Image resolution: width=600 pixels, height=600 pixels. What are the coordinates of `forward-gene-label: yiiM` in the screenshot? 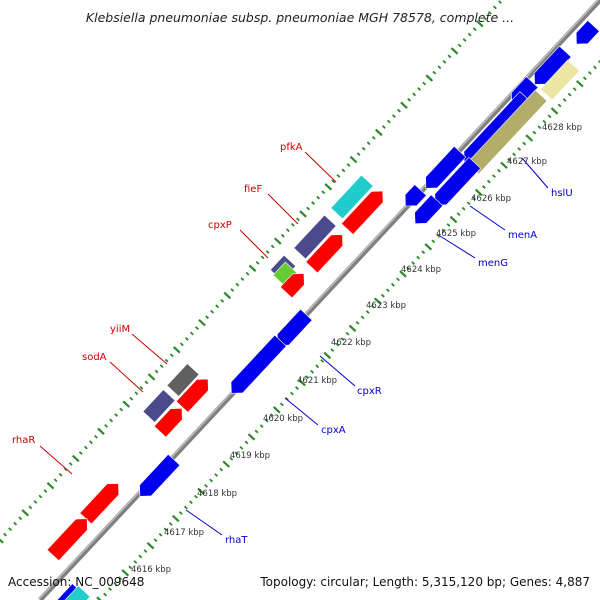 It's located at (120, 329).